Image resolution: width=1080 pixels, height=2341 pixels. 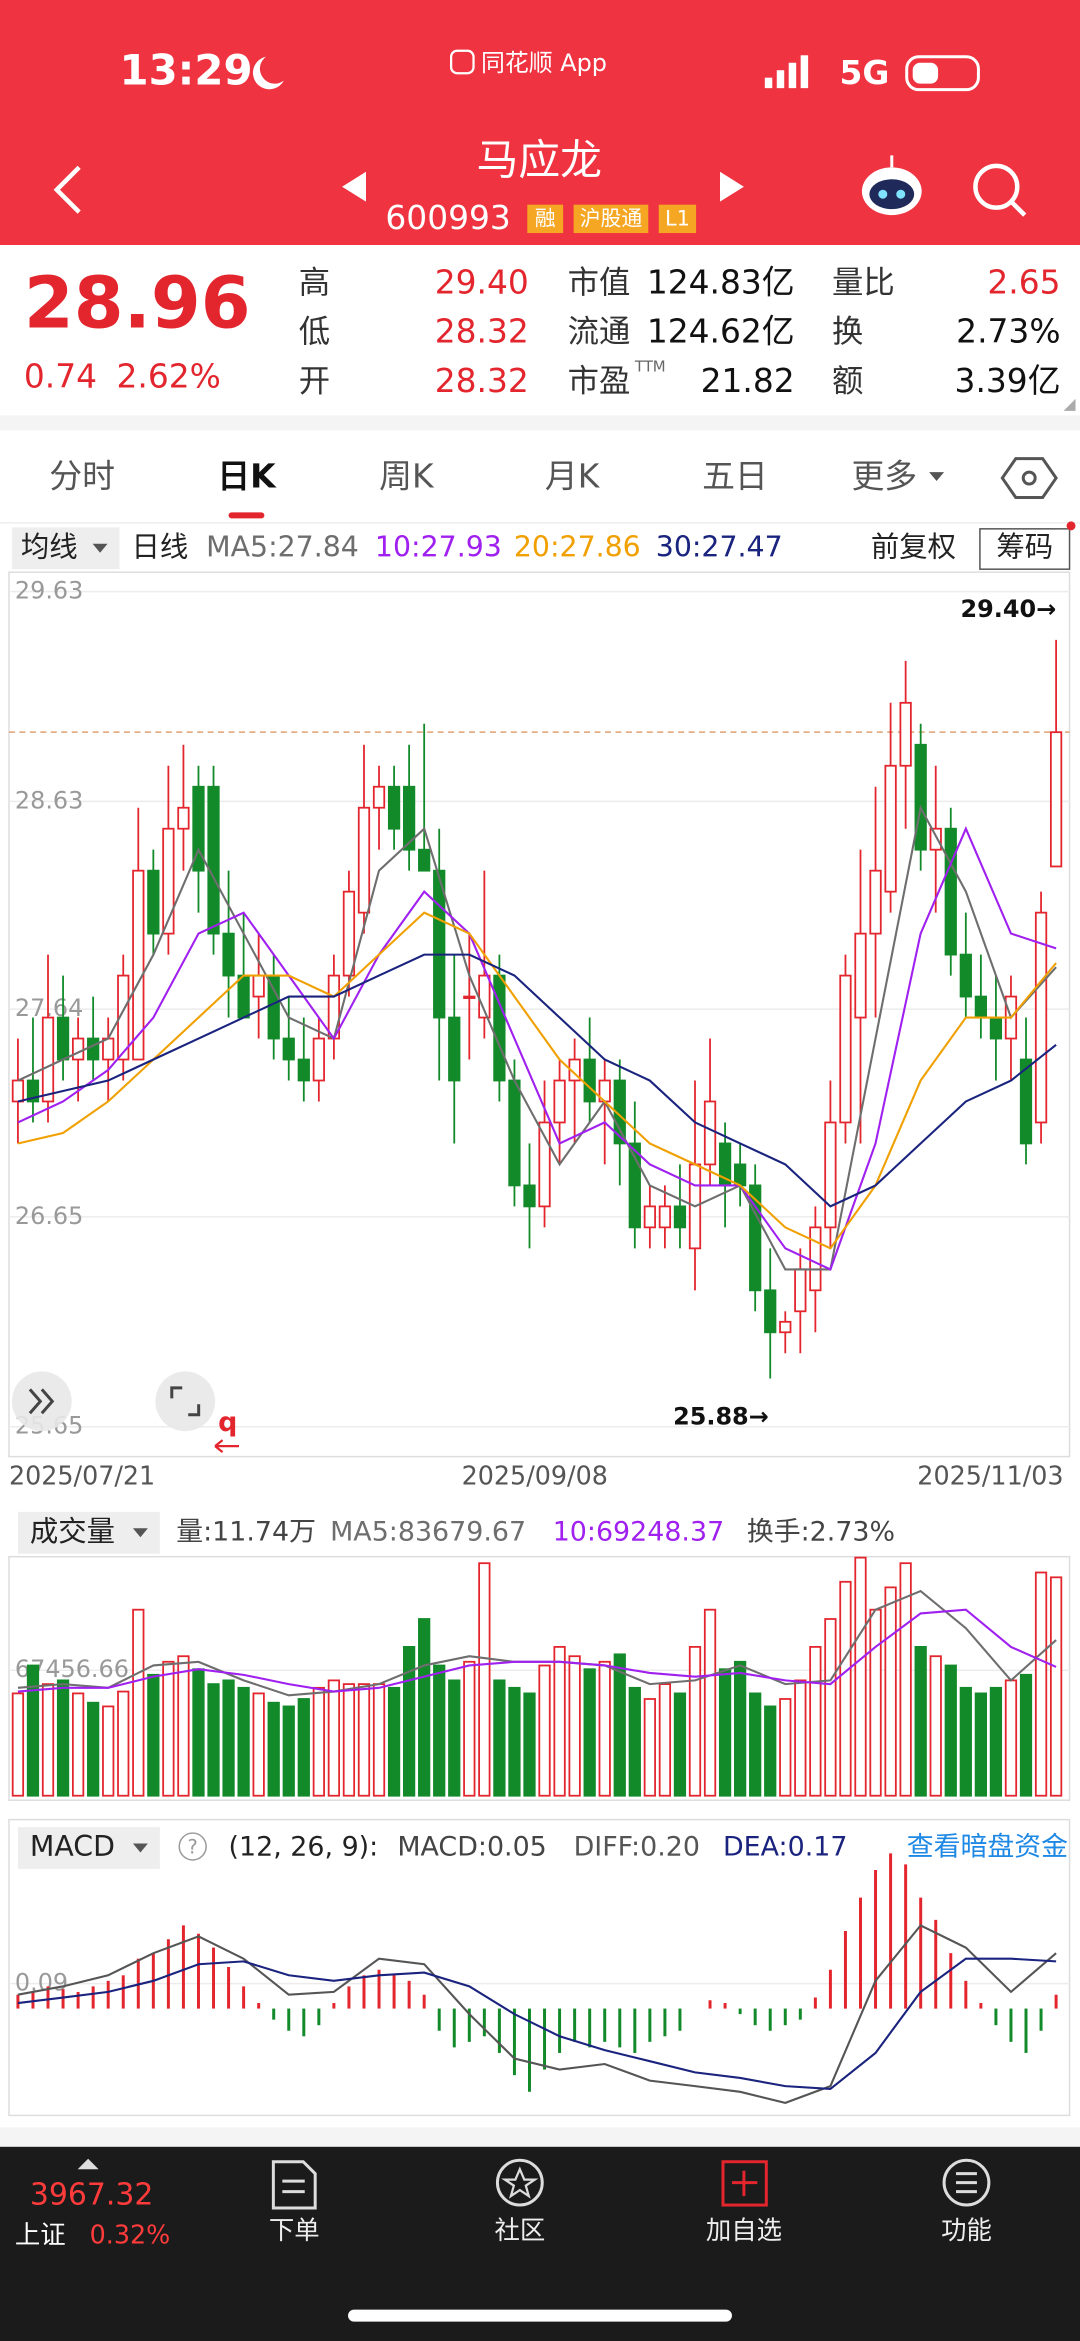 What do you see at coordinates (847, 381) in the screenshot?
I see `stat-label: 额` at bounding box center [847, 381].